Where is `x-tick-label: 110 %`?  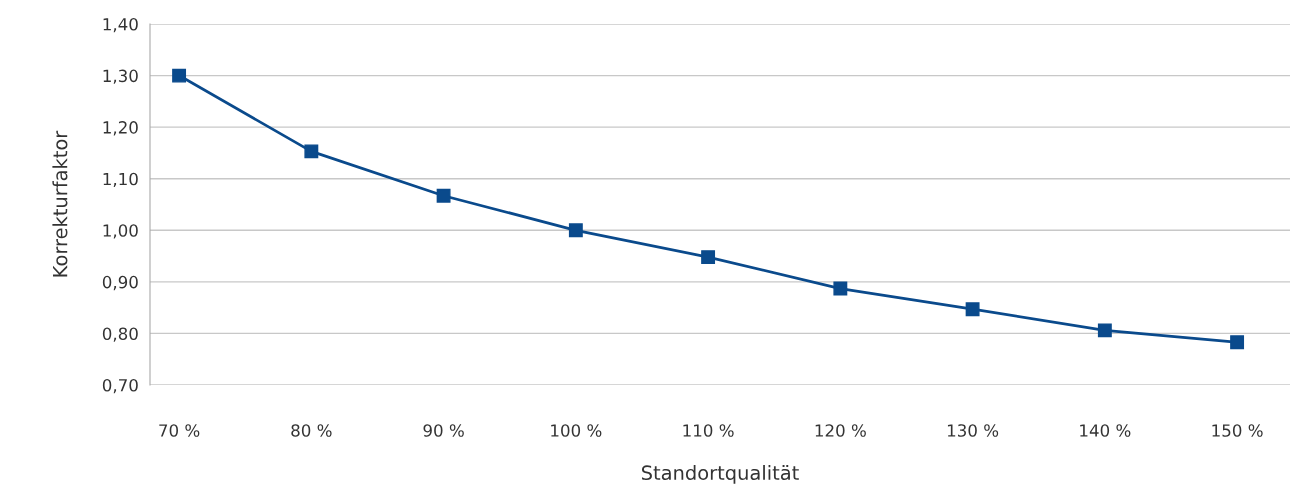
x-tick-label: 110 % is located at coordinates (708, 430).